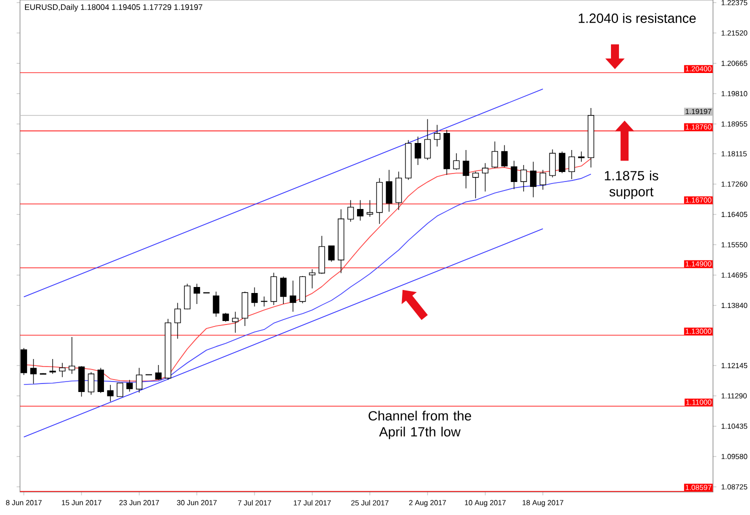 The height and width of the screenshot is (515, 750). What do you see at coordinates (113, 8) in the screenshot?
I see `chart-title: EURUSD,Daily 1.18004 1.19405 1.17729 1.19197` at bounding box center [113, 8].